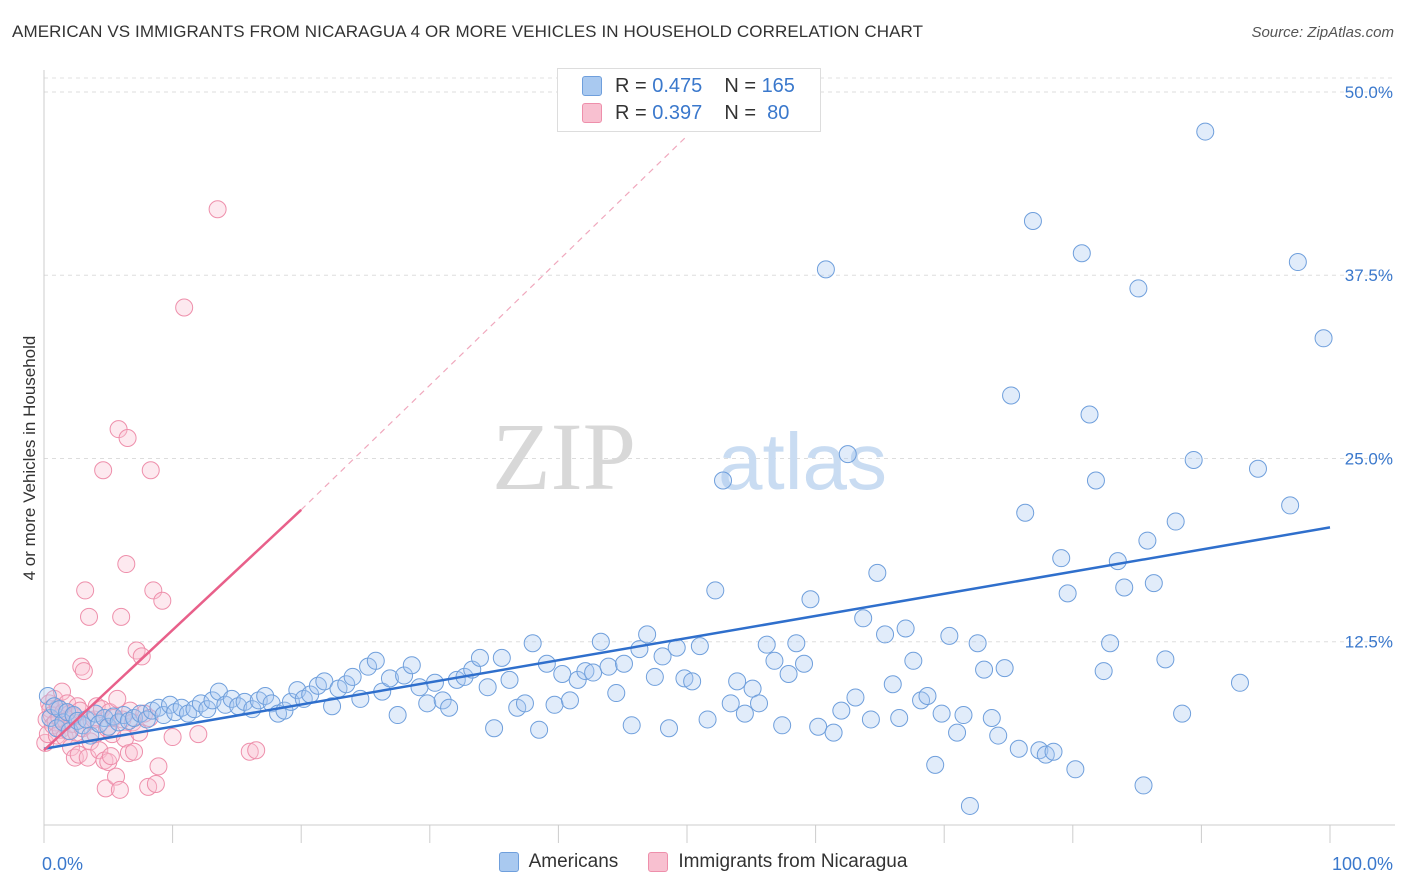  Describe the element at coordinates (740, 112) in the screenshot. I see `n-label: N =` at that location.